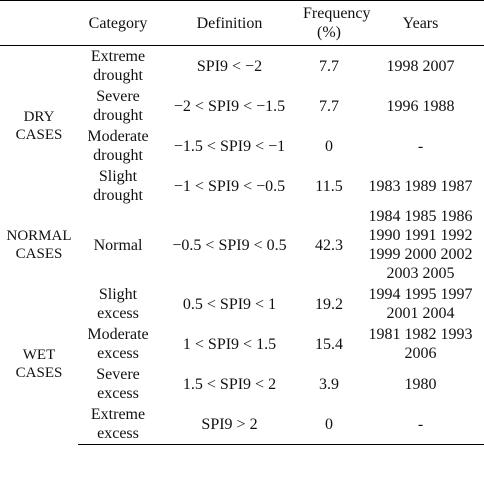 The width and height of the screenshot is (484, 498). I want to click on definition-cell: −1 < SPI9 < −0.5, so click(229, 186).